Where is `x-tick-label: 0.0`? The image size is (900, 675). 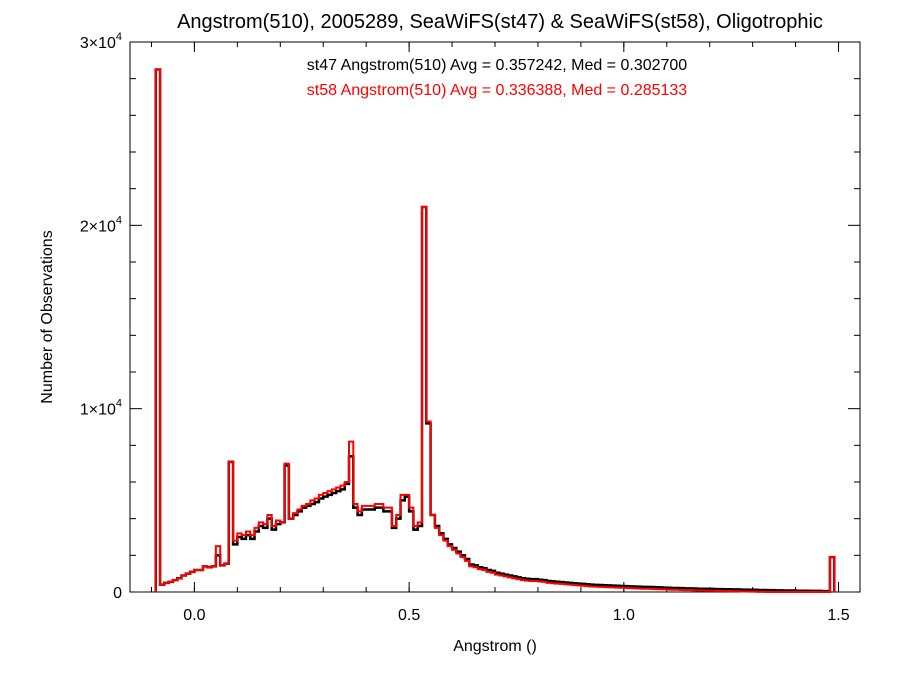
x-tick-label: 0.0 is located at coordinates (194, 615).